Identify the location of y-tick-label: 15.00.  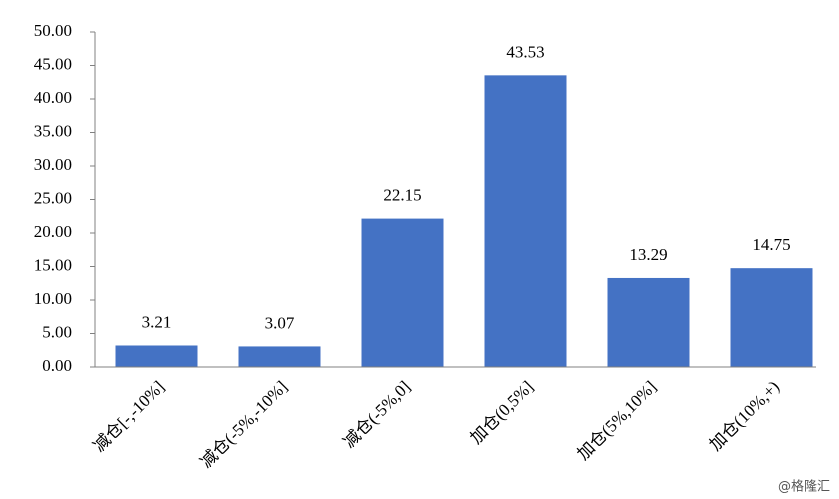
(53, 264).